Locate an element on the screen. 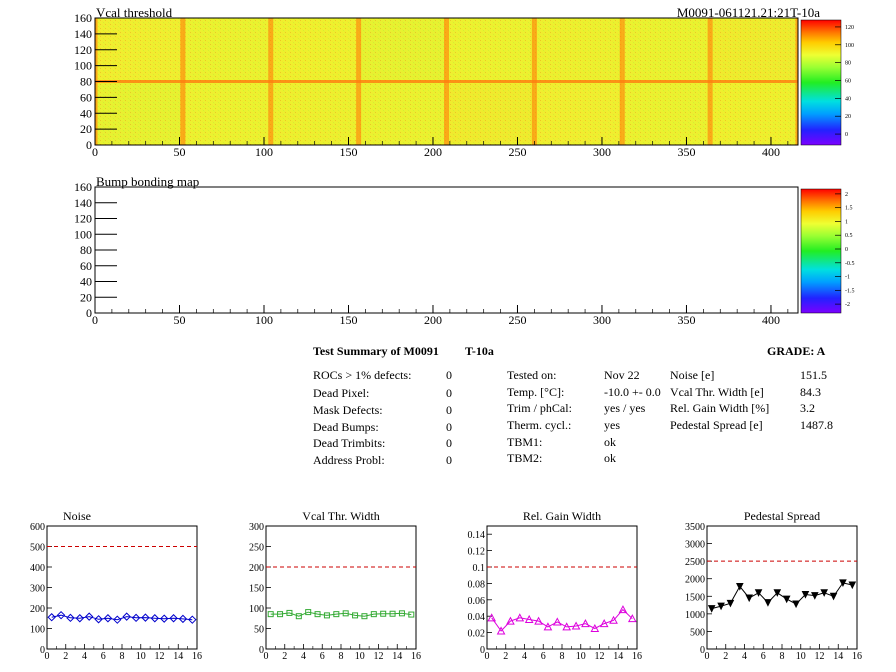  x-tick-label: 0 is located at coordinates (95, 152).